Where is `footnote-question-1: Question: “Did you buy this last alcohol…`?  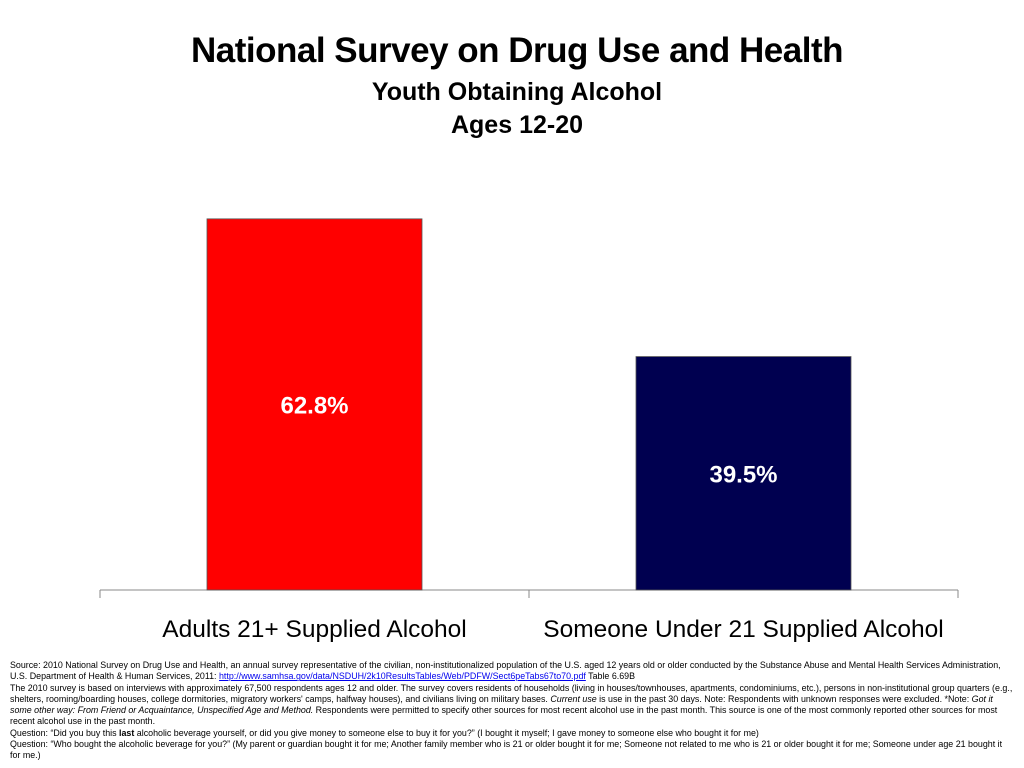
footnote-question-1: Question: “Did you buy this last alcohol… is located at coordinates (512, 733).